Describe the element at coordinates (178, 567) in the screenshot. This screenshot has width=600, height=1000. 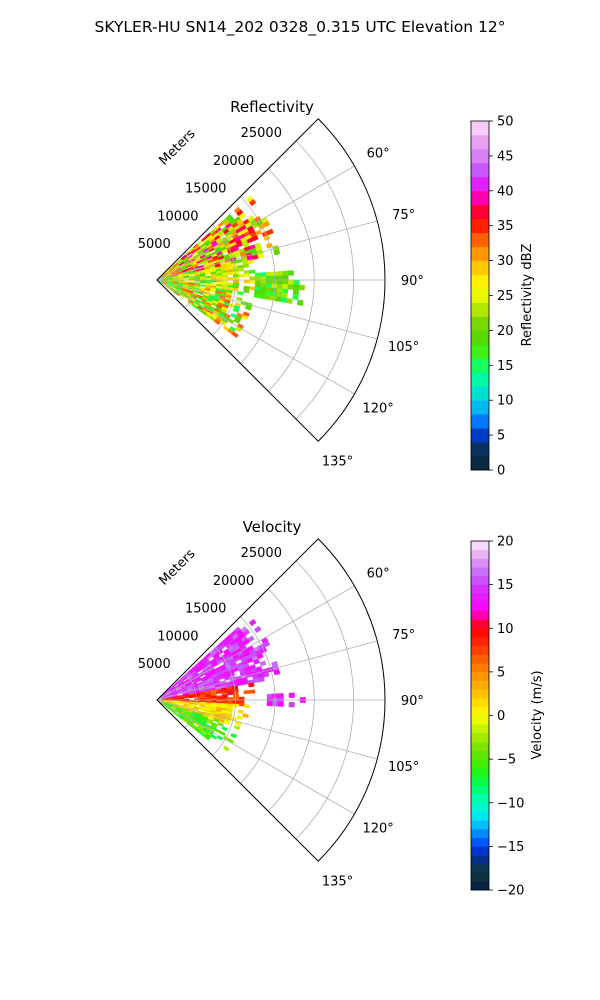
I see `velocity-range-label: Meters` at that location.